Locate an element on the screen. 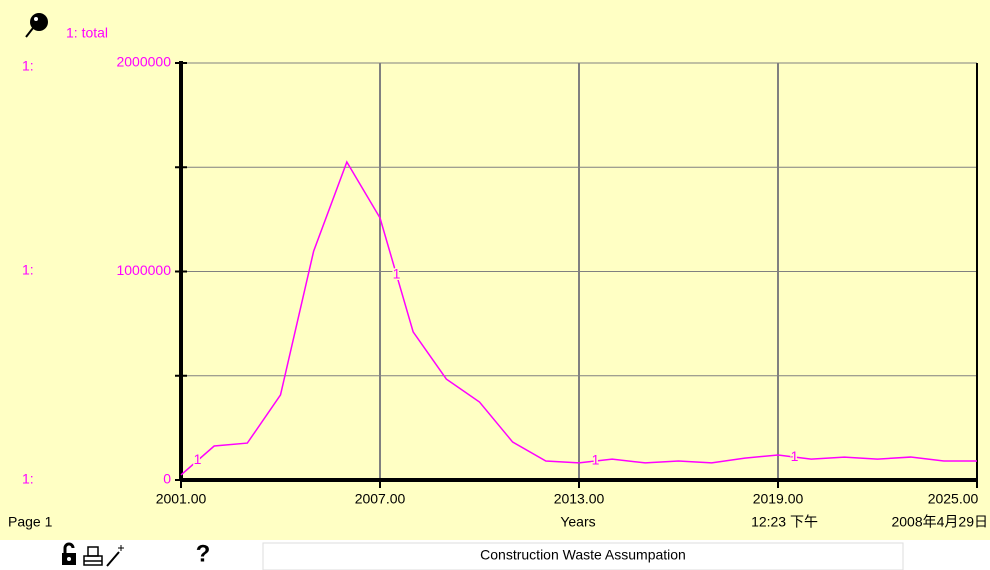 This screenshot has width=990, height=570. x-tick-label: 2019.00 is located at coordinates (778, 499).